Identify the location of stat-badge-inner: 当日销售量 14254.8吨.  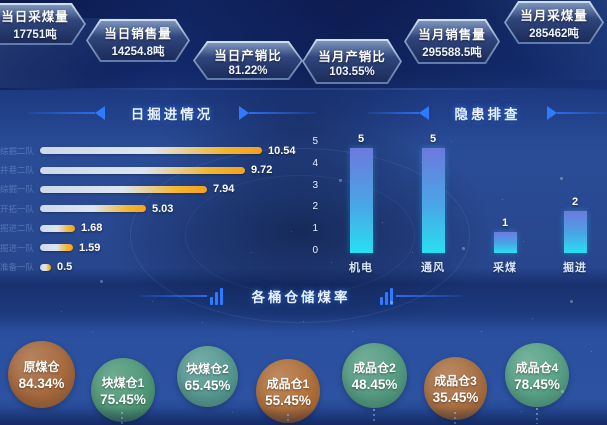
(138, 40).